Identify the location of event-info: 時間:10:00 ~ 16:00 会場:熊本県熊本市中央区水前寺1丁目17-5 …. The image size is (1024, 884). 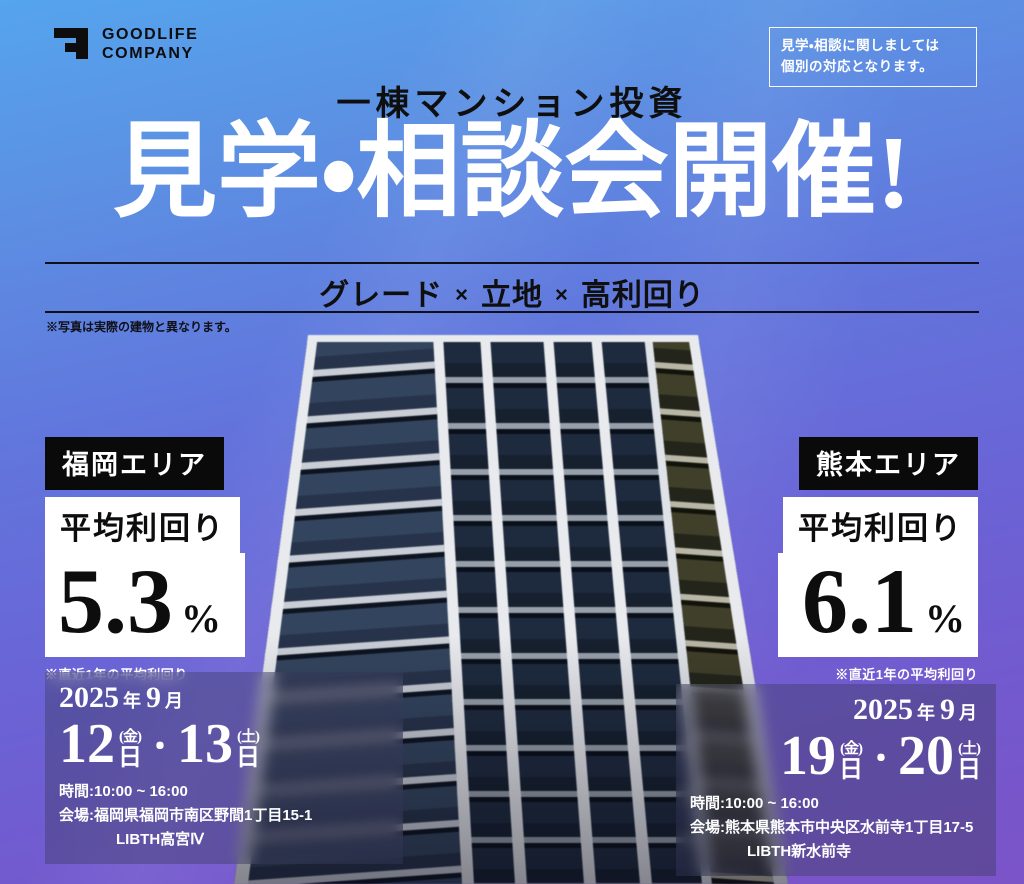
(836, 828).